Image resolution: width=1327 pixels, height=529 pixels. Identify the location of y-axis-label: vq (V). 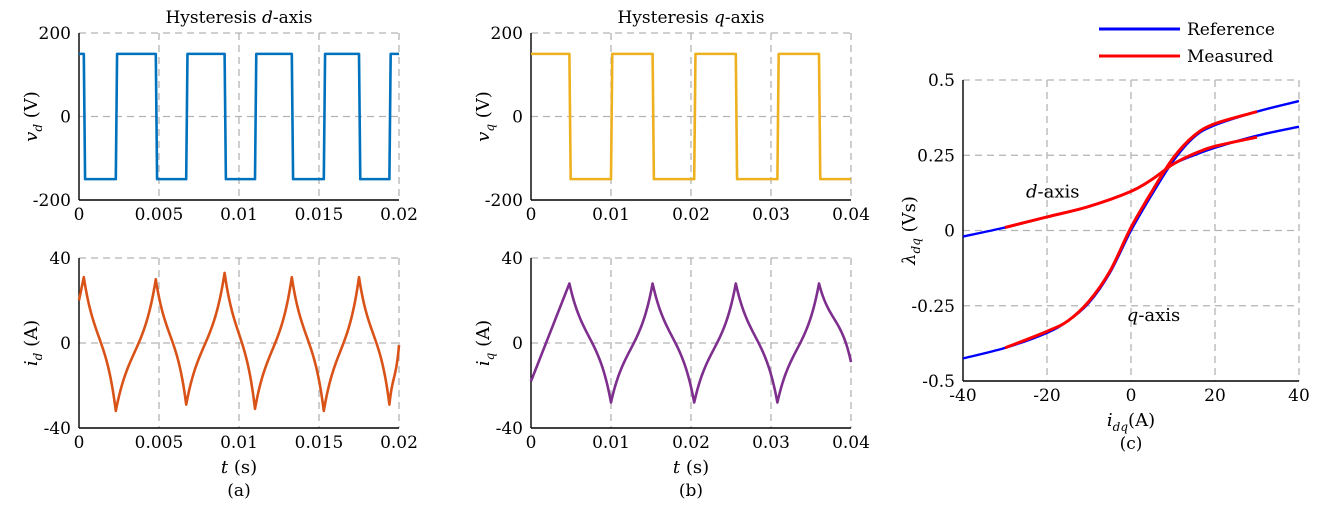
(485, 116).